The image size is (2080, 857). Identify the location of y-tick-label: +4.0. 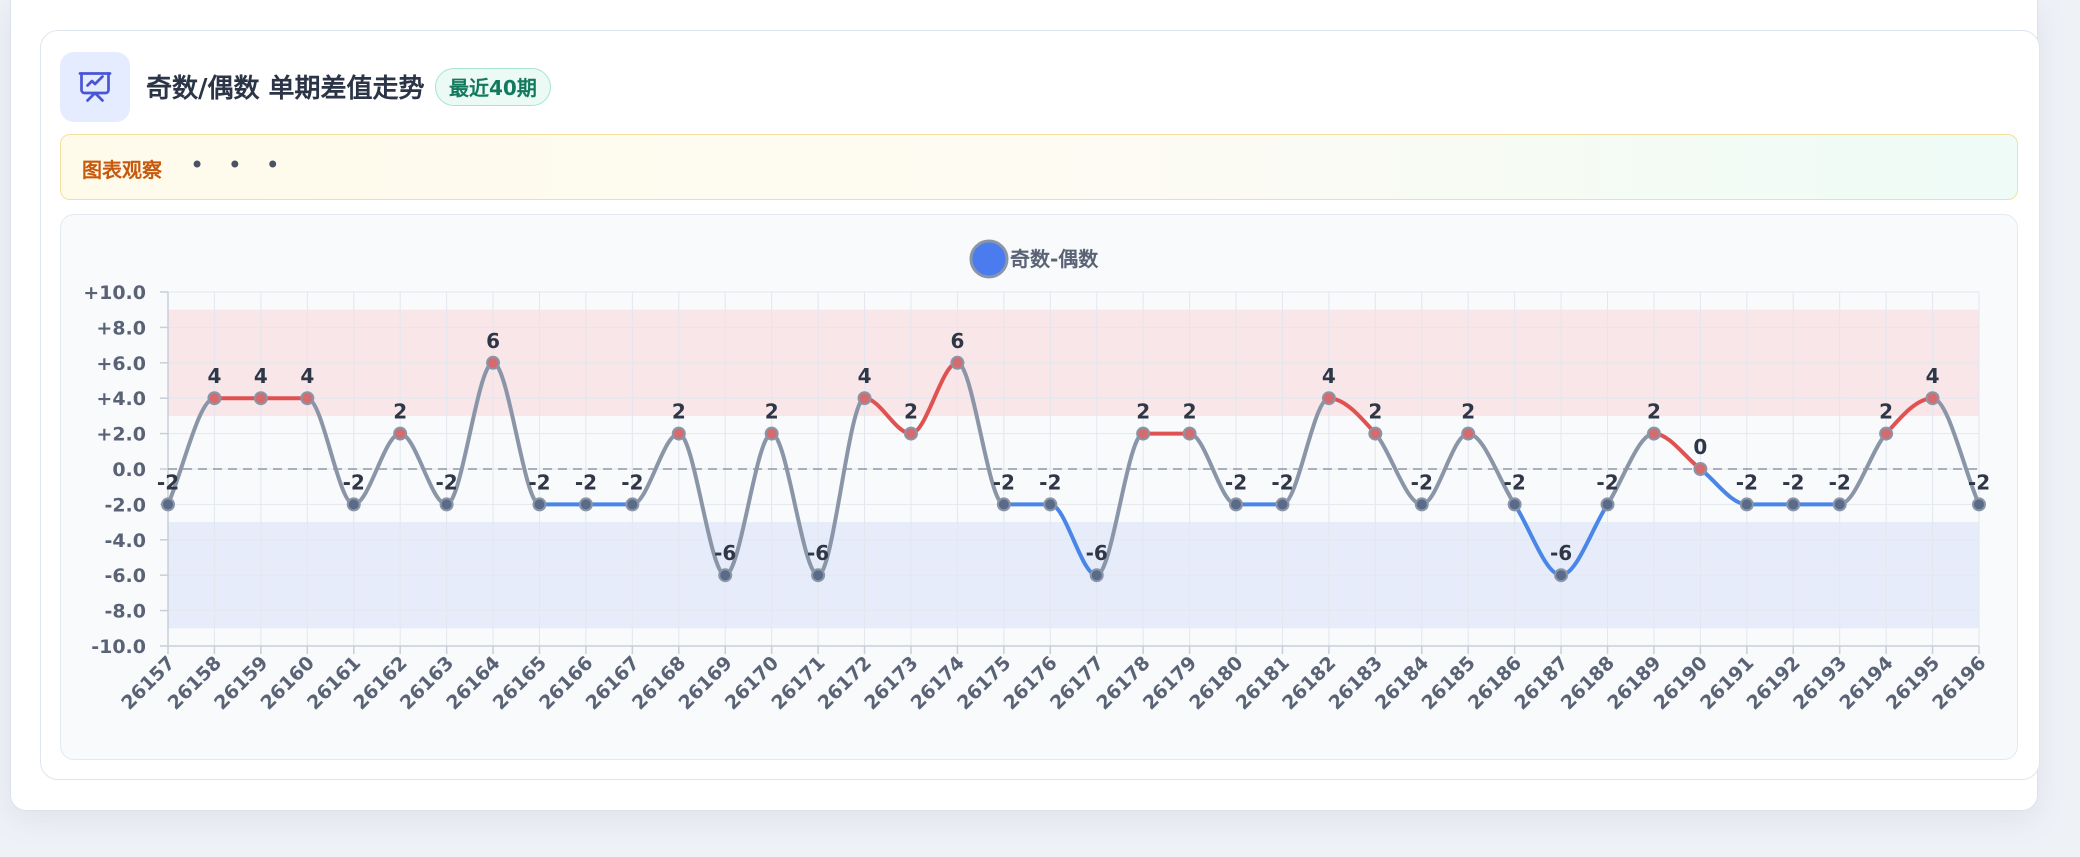
(121, 399).